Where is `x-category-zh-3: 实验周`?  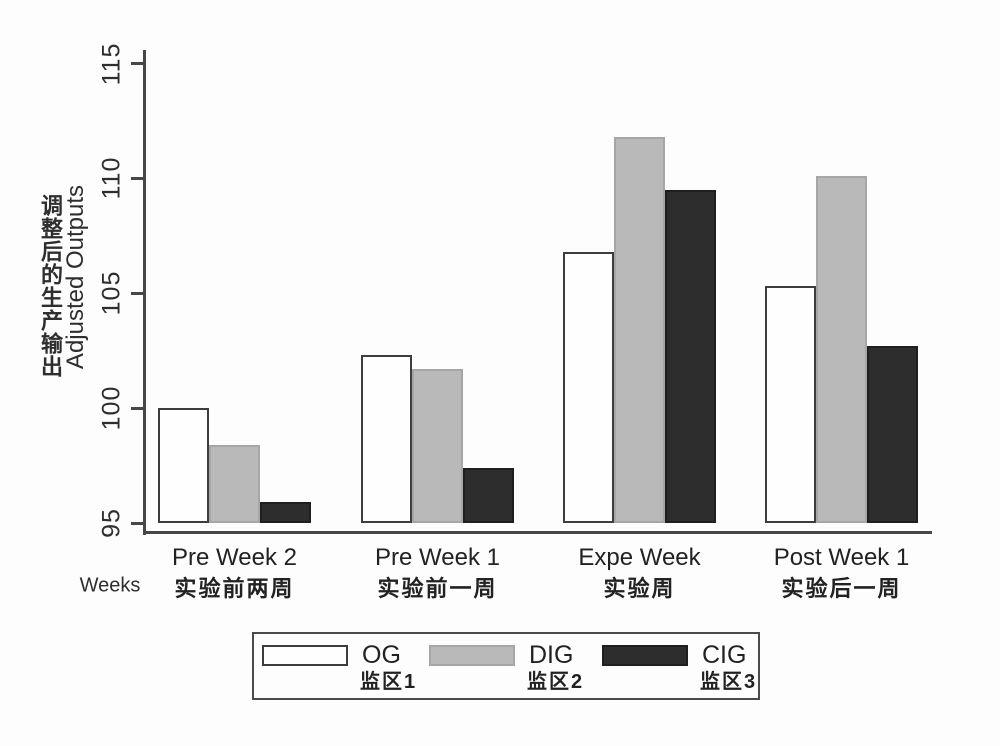
x-category-zh-3: 实验周 is located at coordinates (639, 588).